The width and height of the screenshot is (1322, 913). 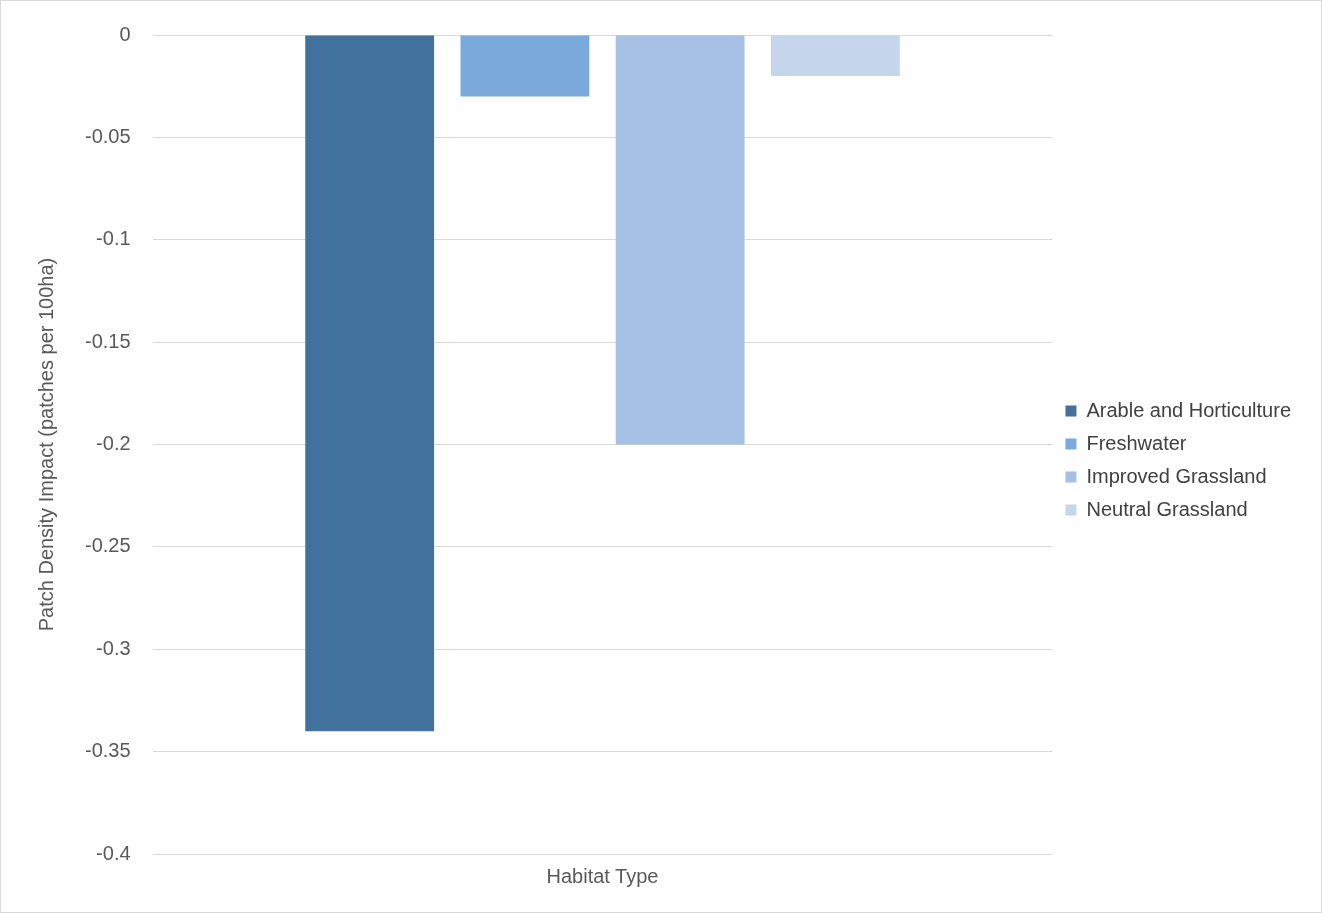 I want to click on y-tick-label: -0.35, so click(x=107, y=750).